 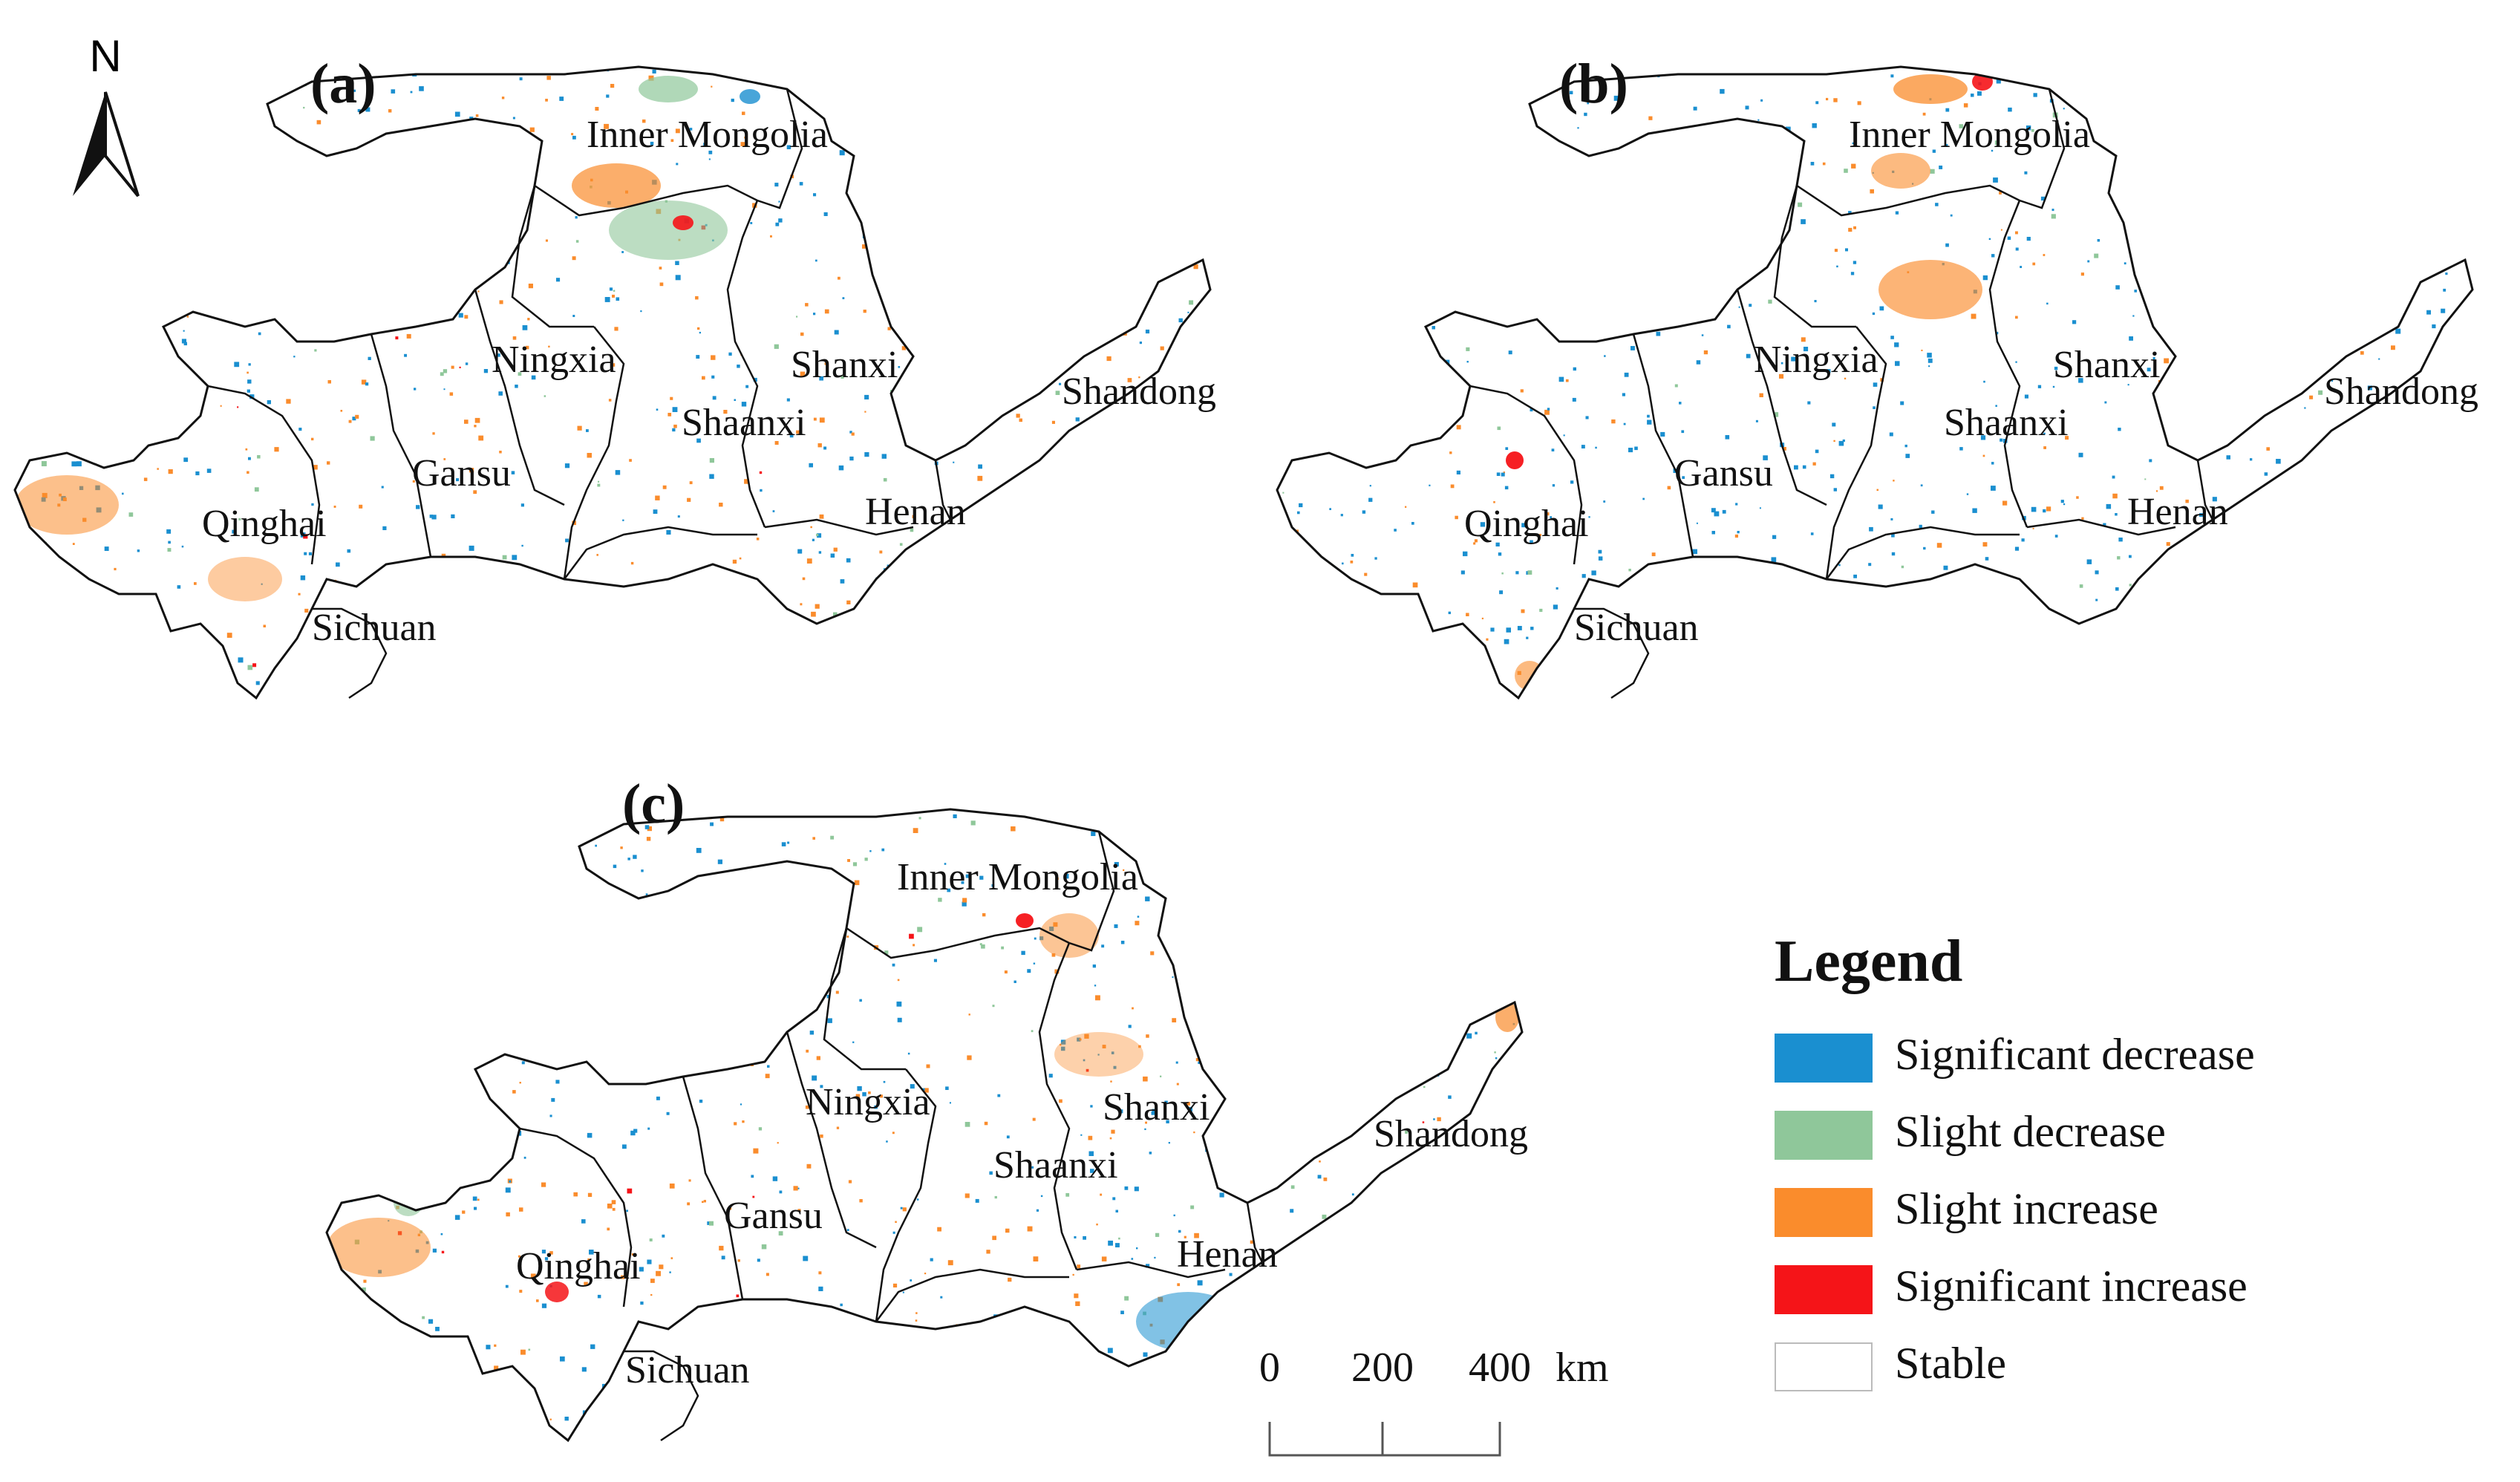 I want to click on scale-unit: km, so click(x=1583, y=1368).